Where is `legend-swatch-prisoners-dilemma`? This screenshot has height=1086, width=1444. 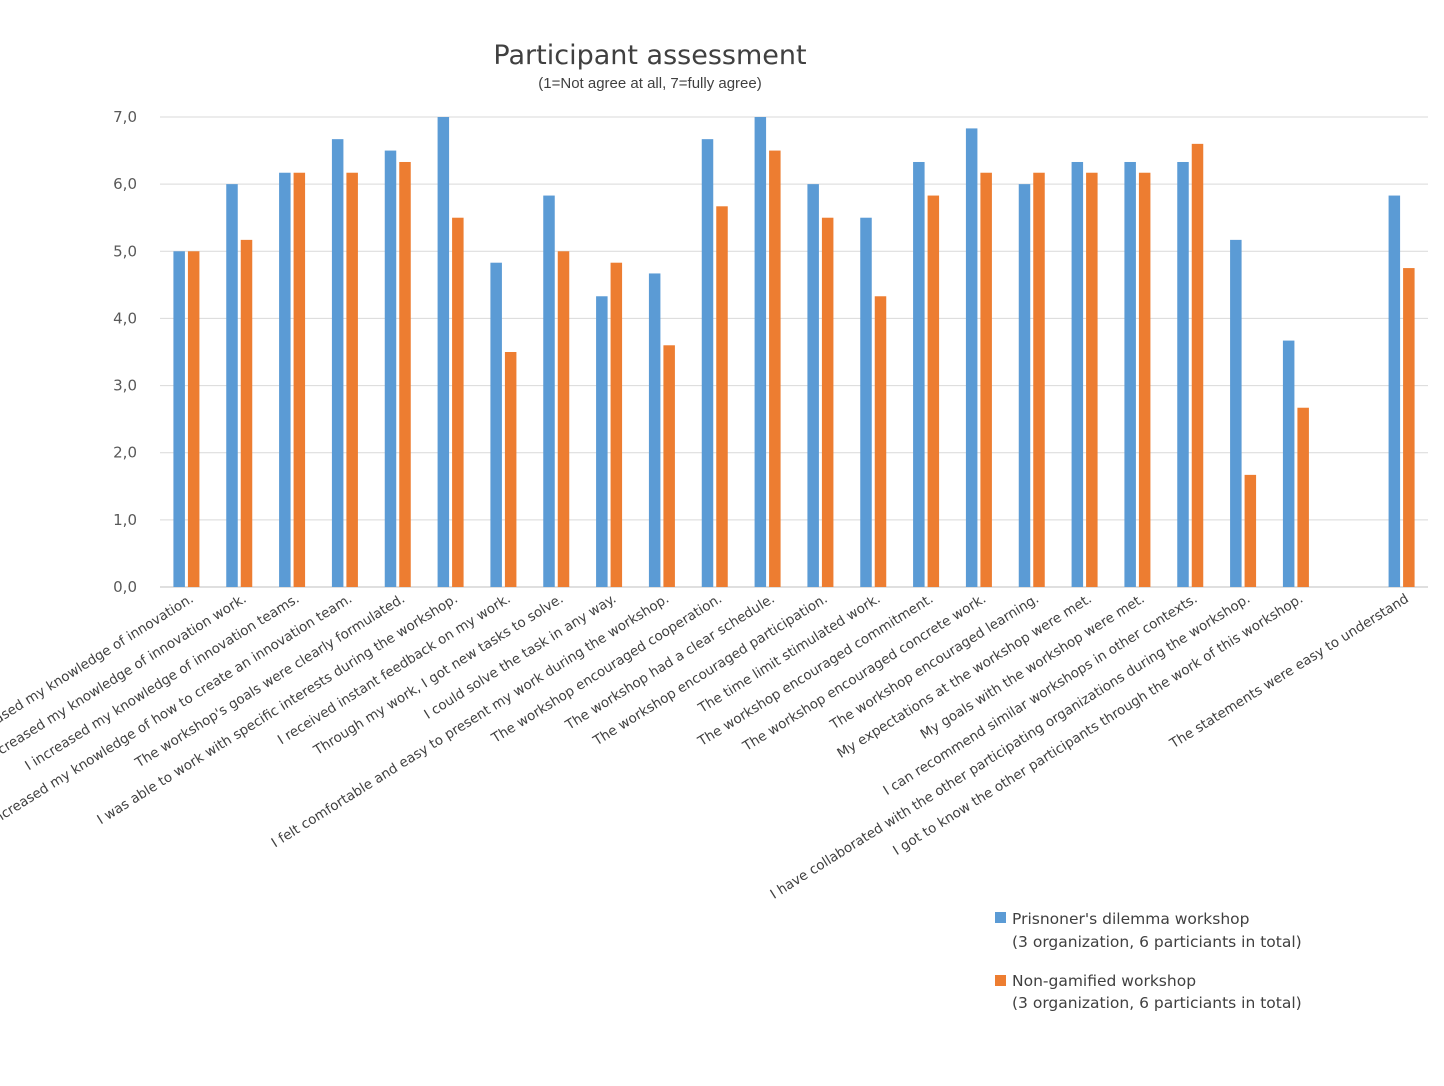 legend-swatch-prisoners-dilemma is located at coordinates (1000, 917).